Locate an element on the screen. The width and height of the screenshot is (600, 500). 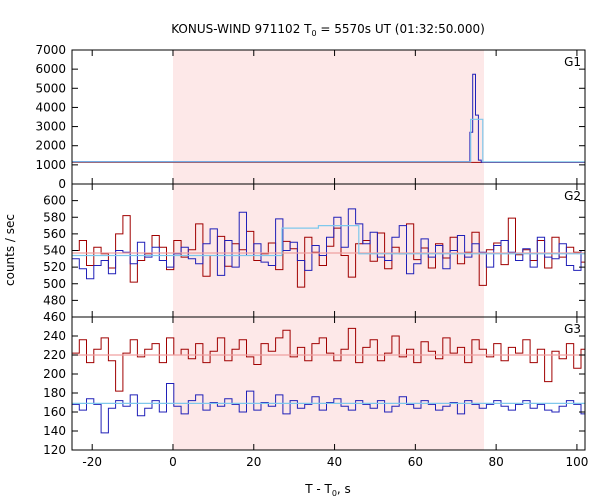
x-axis-label-suffix: , s is located at coordinates (344, 489).